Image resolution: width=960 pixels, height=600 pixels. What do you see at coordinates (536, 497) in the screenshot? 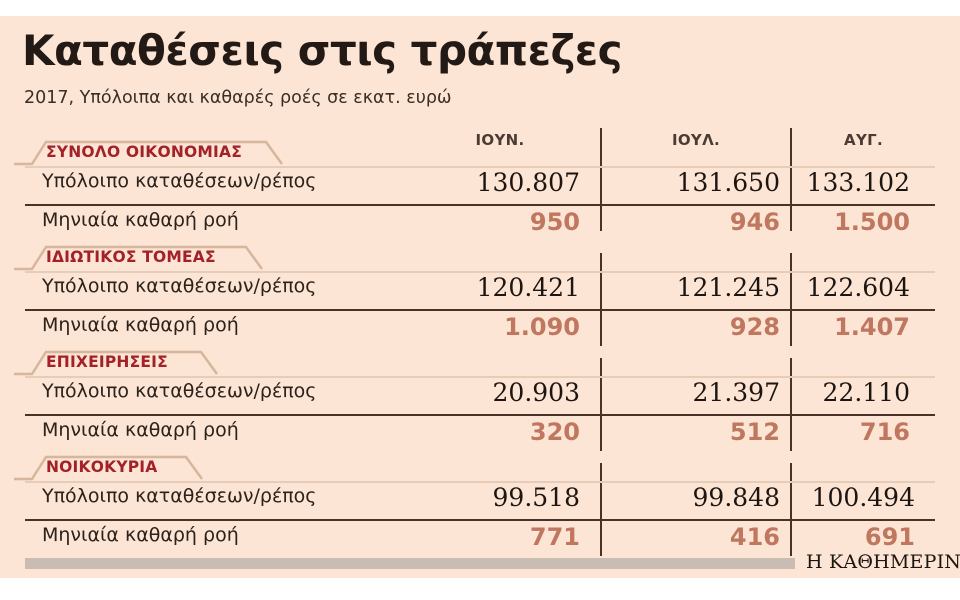
I see `cell-balance-3-0: 99.518` at bounding box center [536, 497].